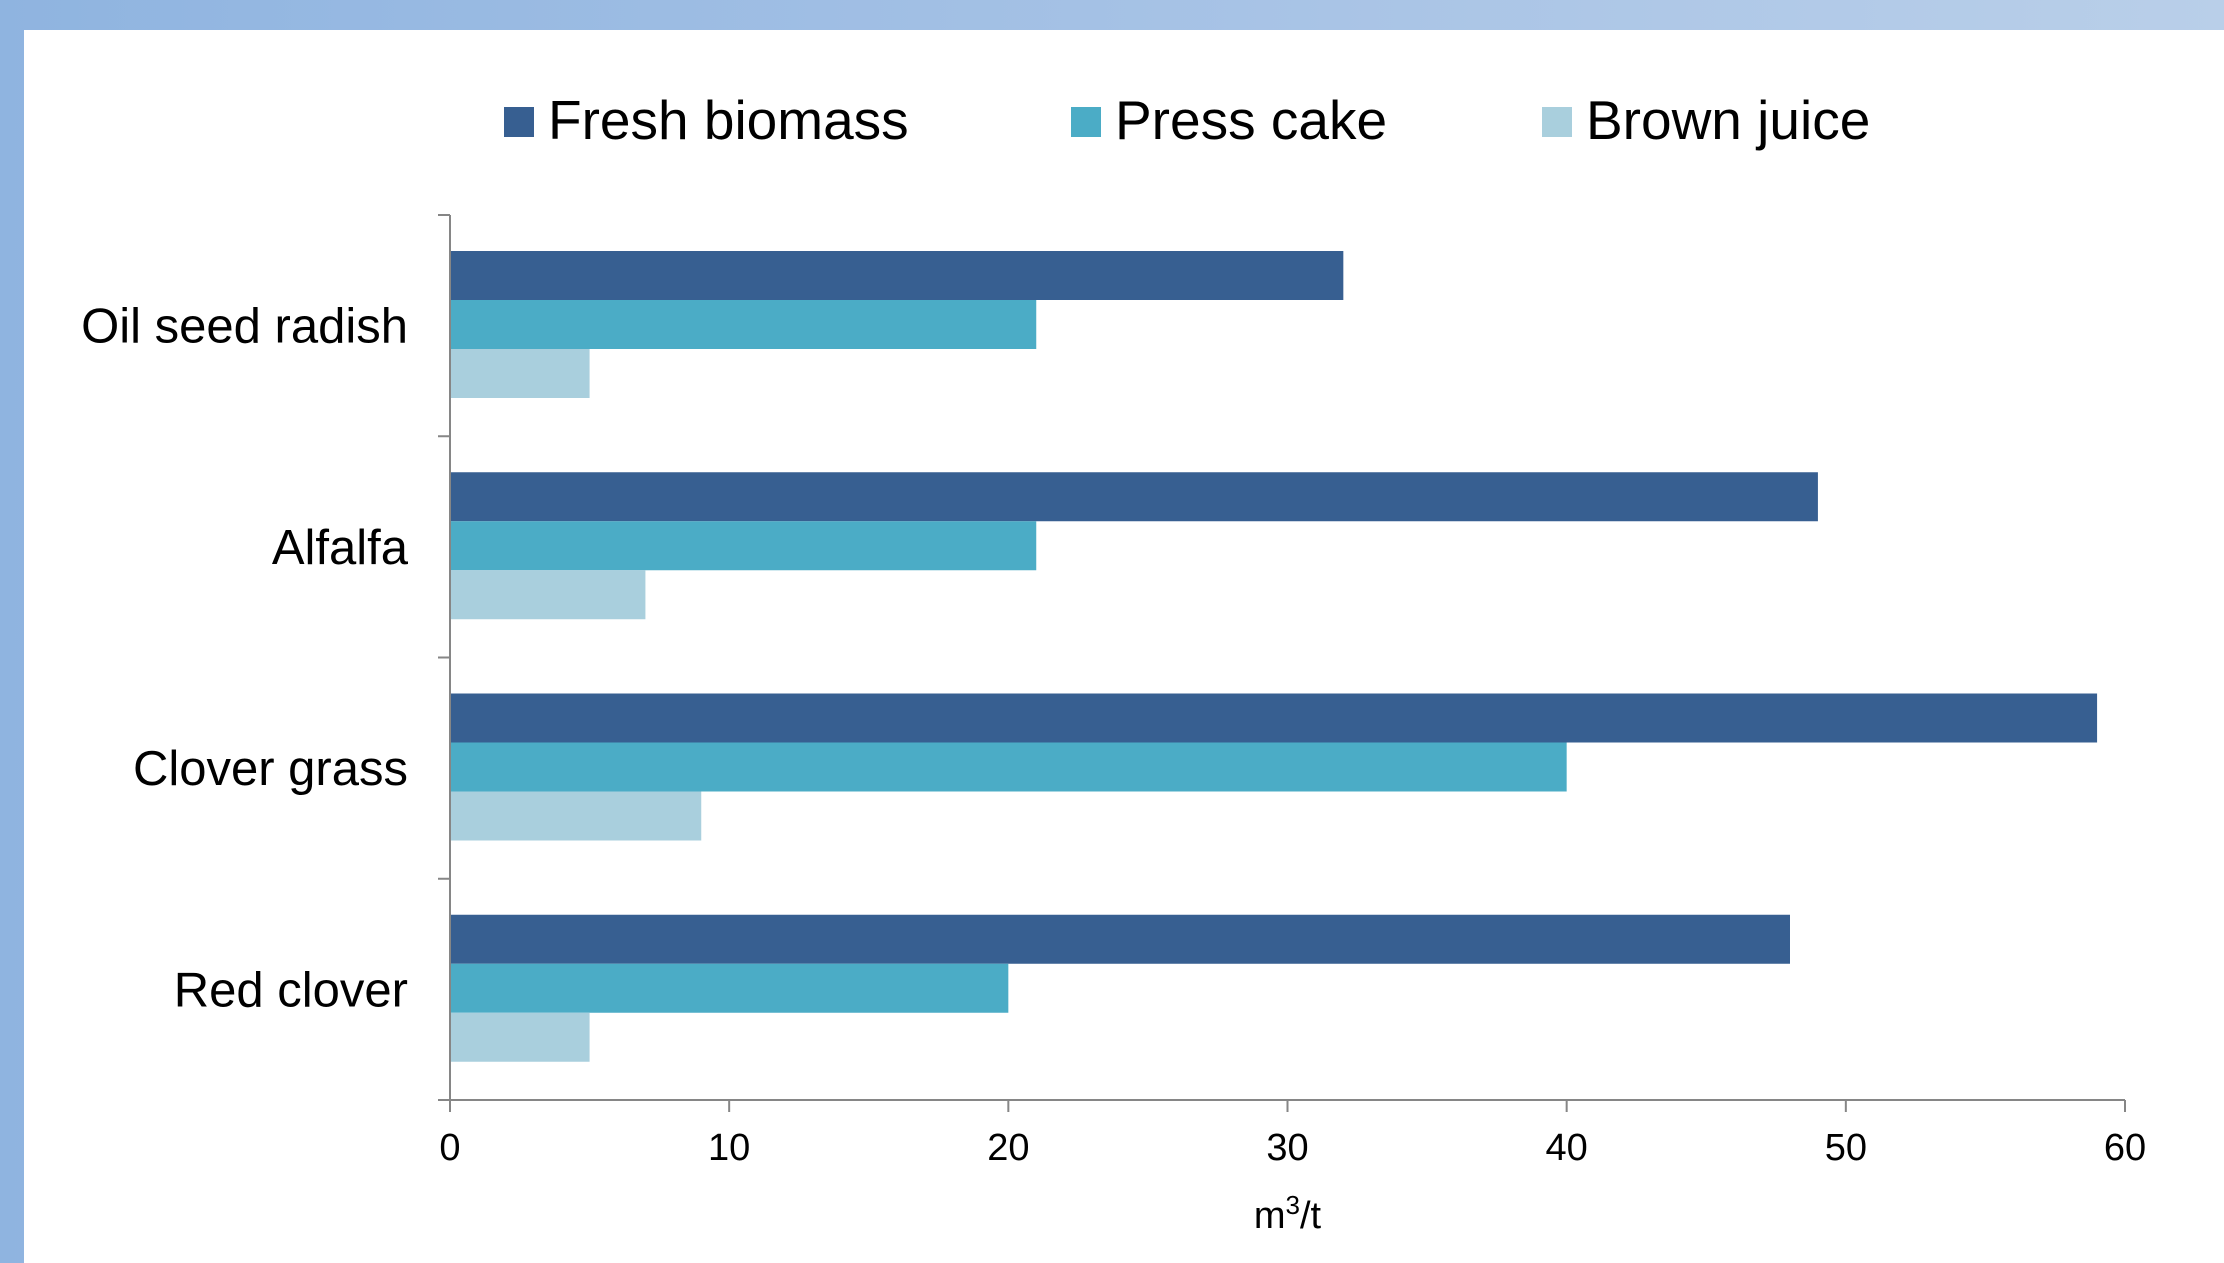  I want to click on bar-brown-juice-oil-seed-radish, so click(520, 373).